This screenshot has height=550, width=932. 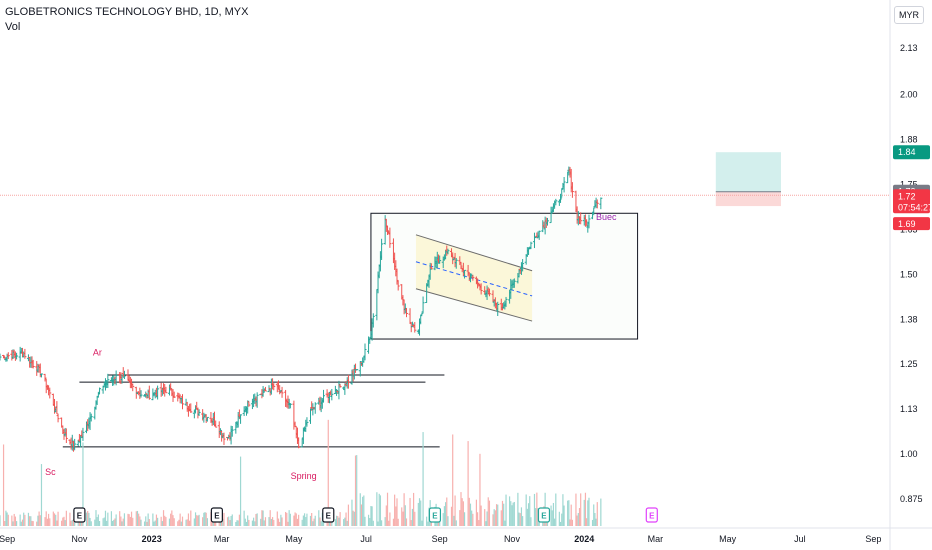 What do you see at coordinates (127, 12) in the screenshot?
I see `symbol-title: GLOBETRONICS TECHNOLOGY BHD, 1D, MYX` at bounding box center [127, 12].